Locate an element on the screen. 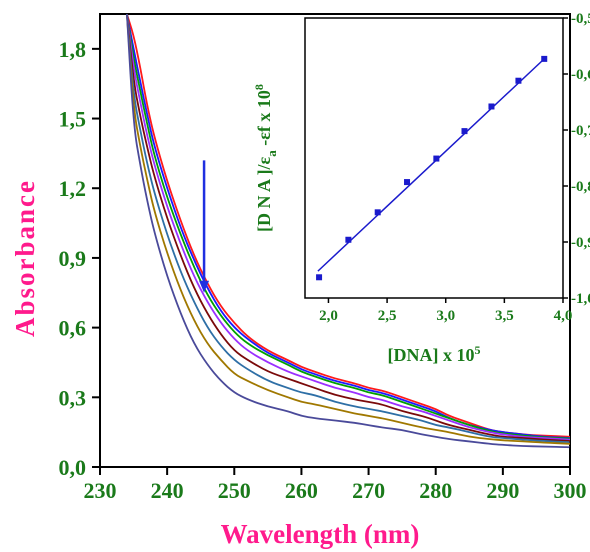  main-x-tick-label: 270 is located at coordinates (368, 490).